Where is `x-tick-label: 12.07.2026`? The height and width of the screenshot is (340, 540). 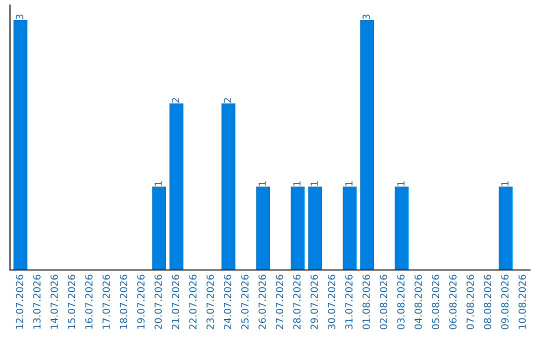 x-tick-label: 12.07.2026 is located at coordinates (20, 301).